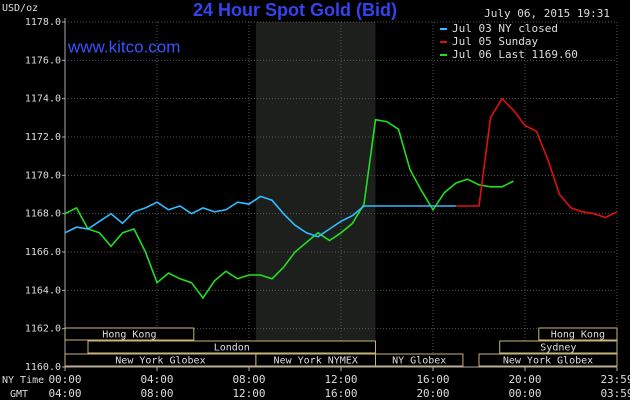 The width and height of the screenshot is (630, 400). Describe the element at coordinates (43, 367) in the screenshot. I see `y-tick-label: 1160.0` at that location.